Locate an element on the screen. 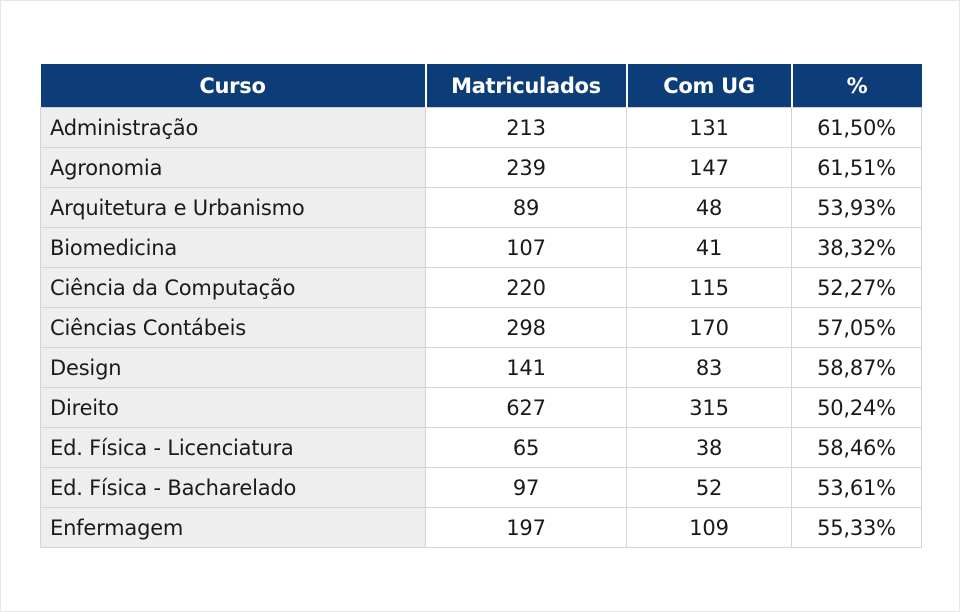  cell-matriculados: 220 is located at coordinates (526, 287).